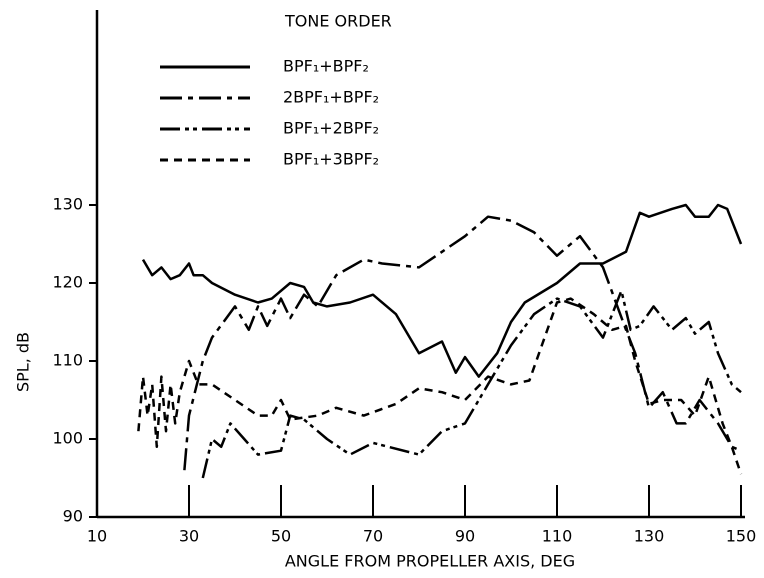 The image size is (764, 578). Describe the element at coordinates (741, 536) in the screenshot. I see `x-tick-label: 150` at that location.